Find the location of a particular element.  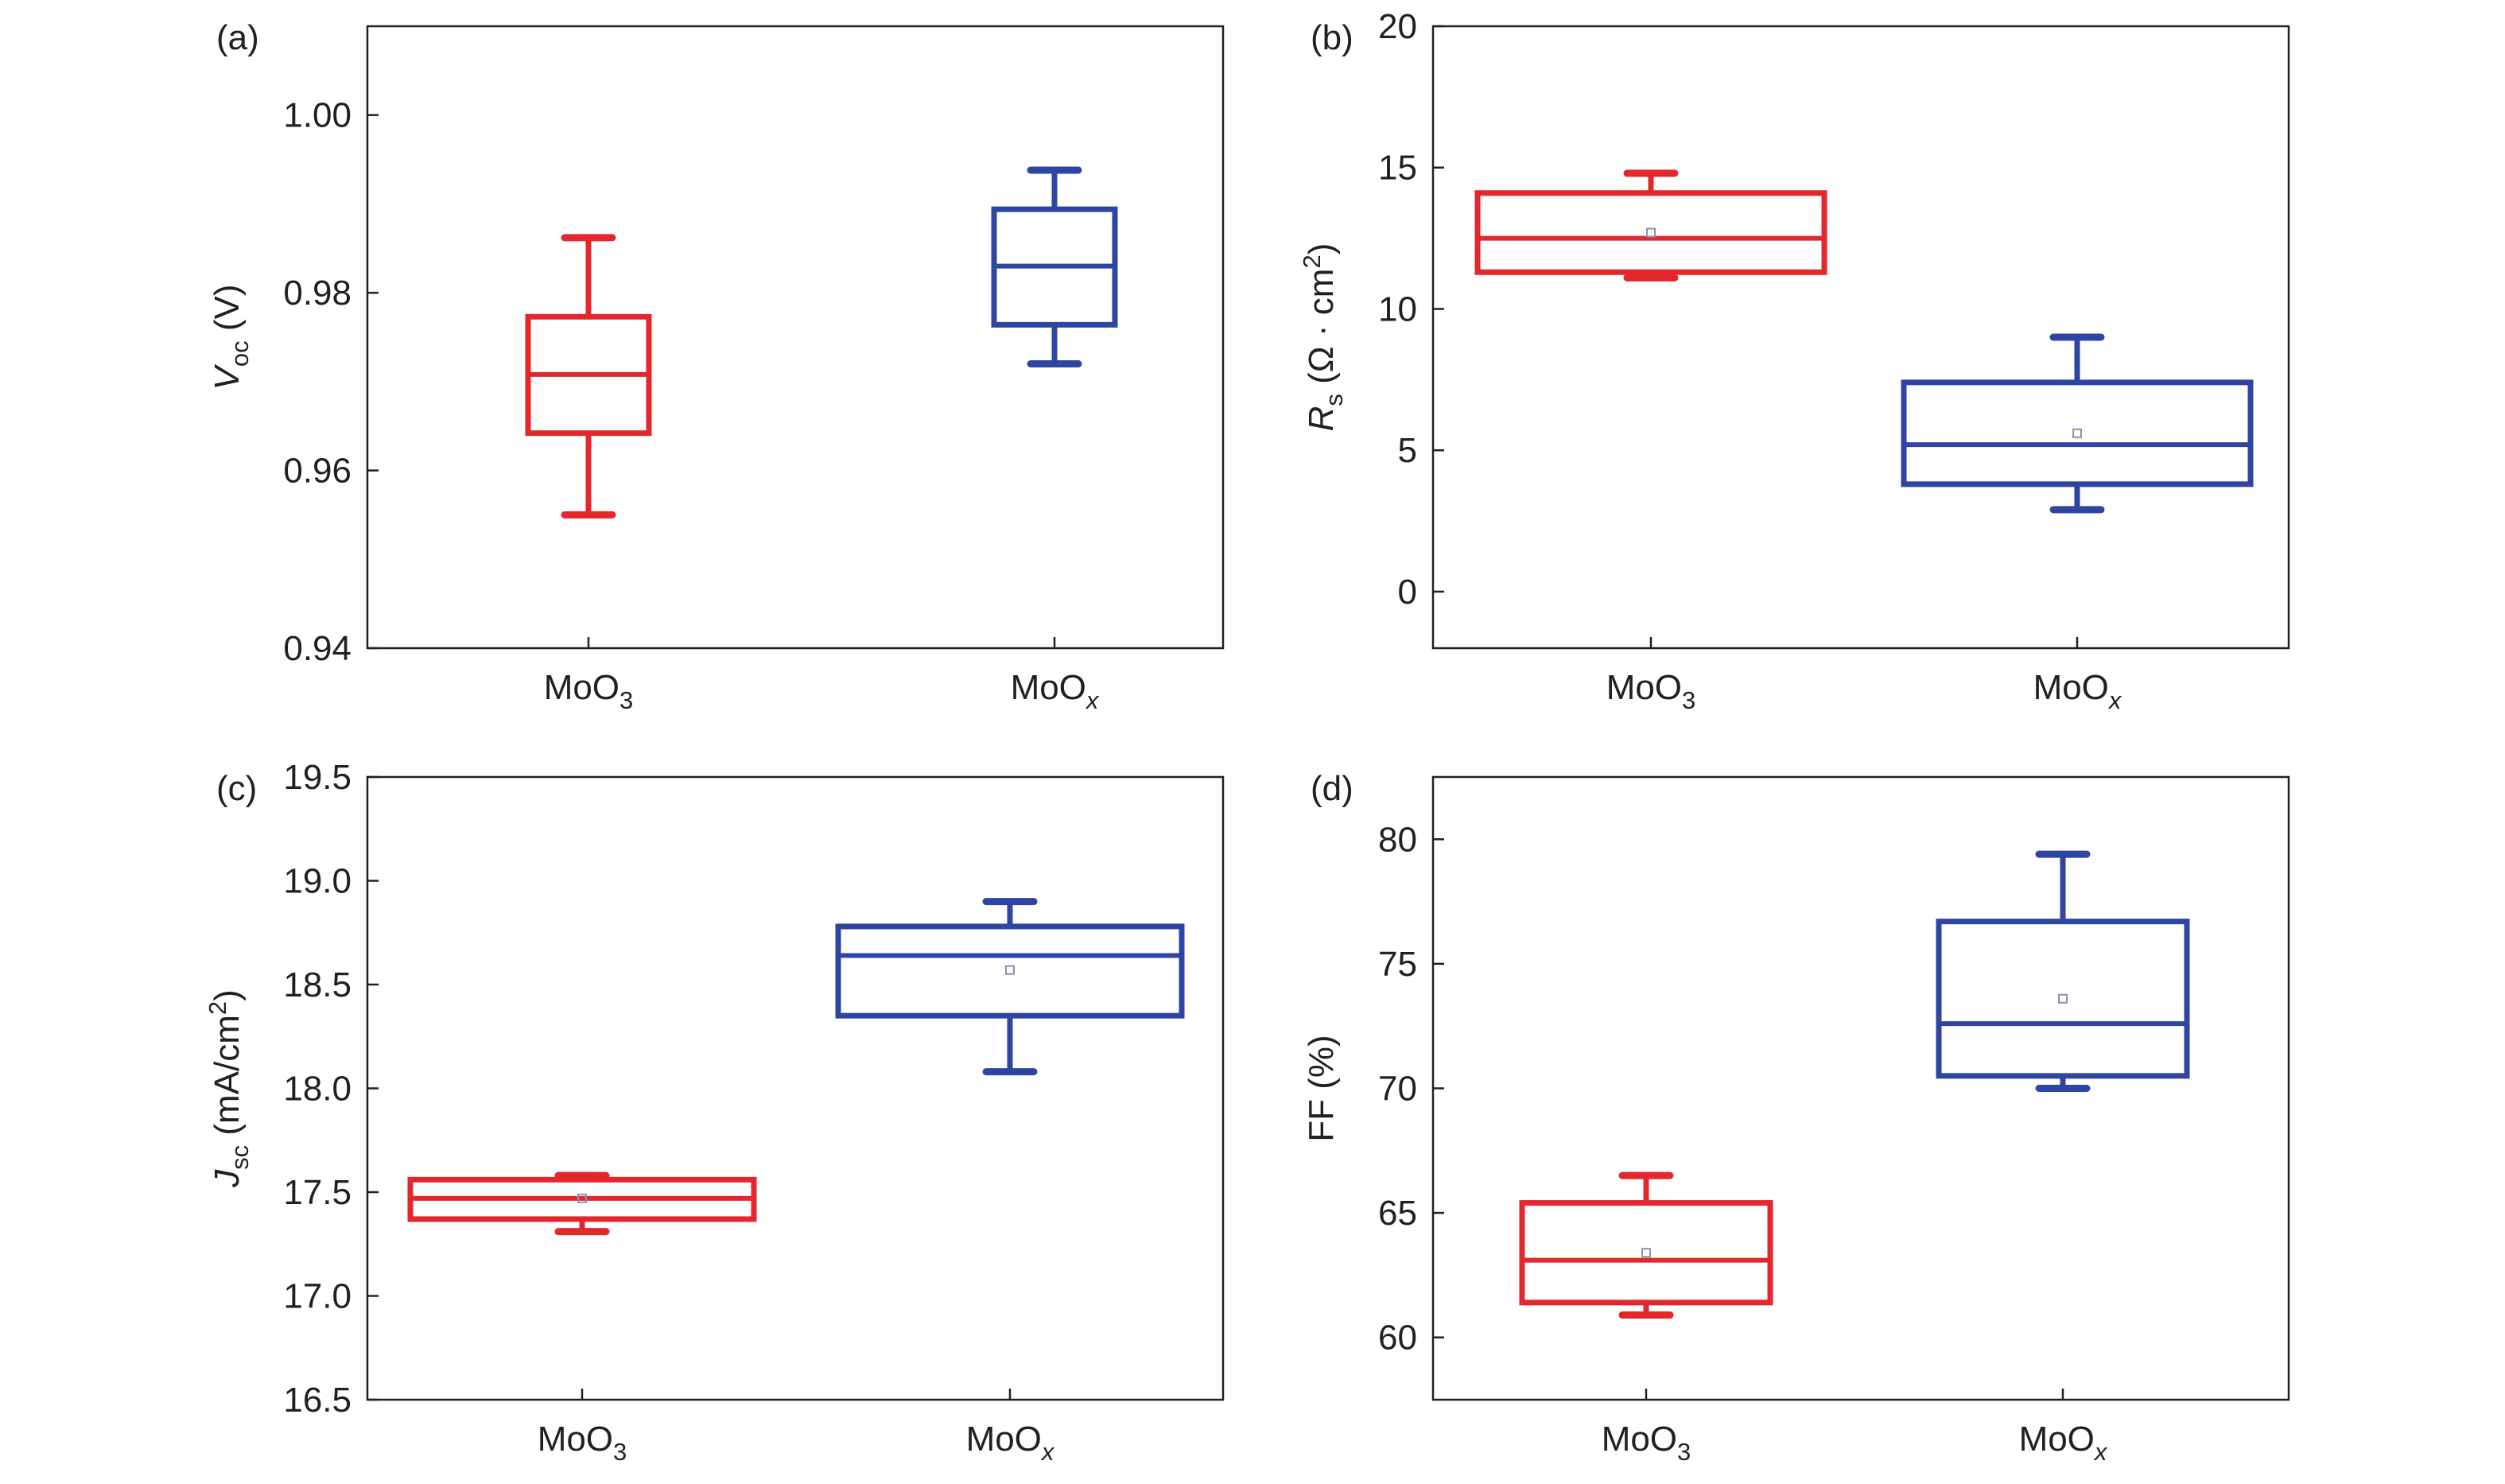

y-axis-label: Jsc (mA/cm2) is located at coordinates (229, 1088).